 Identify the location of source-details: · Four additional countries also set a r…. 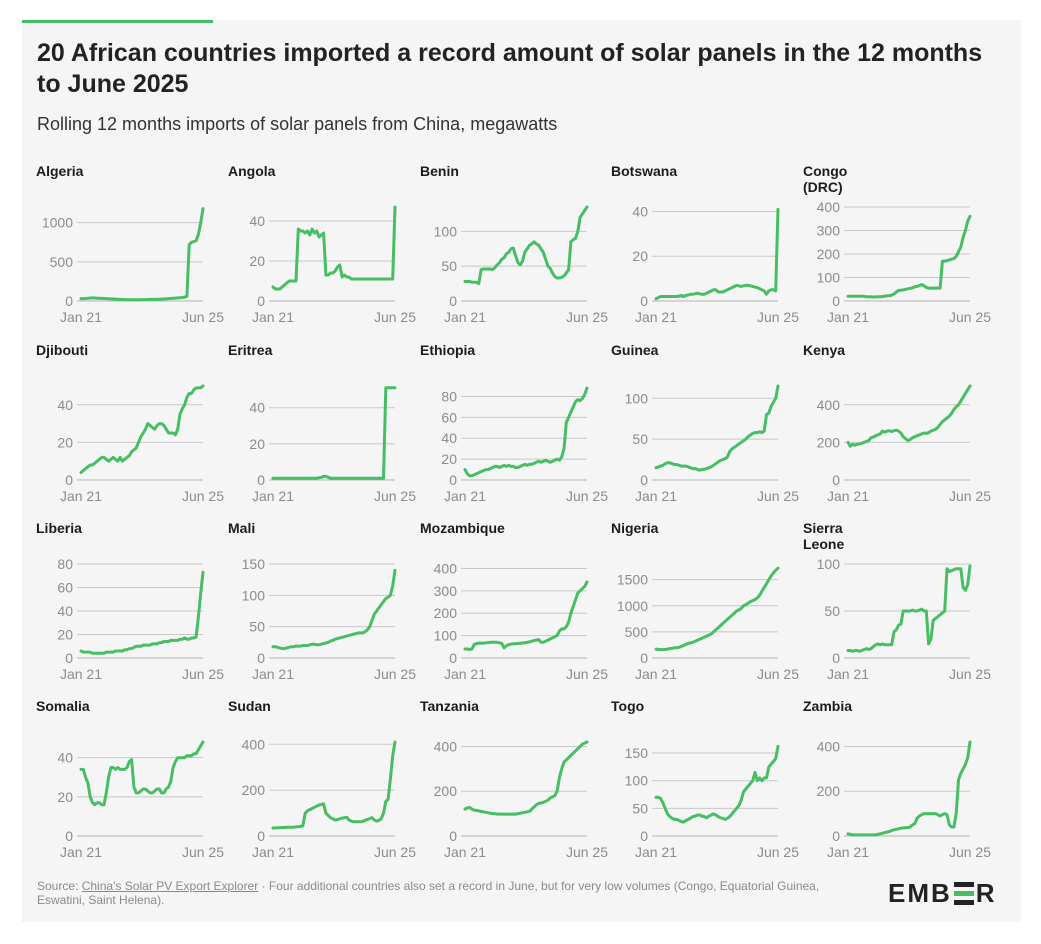
(428, 893).